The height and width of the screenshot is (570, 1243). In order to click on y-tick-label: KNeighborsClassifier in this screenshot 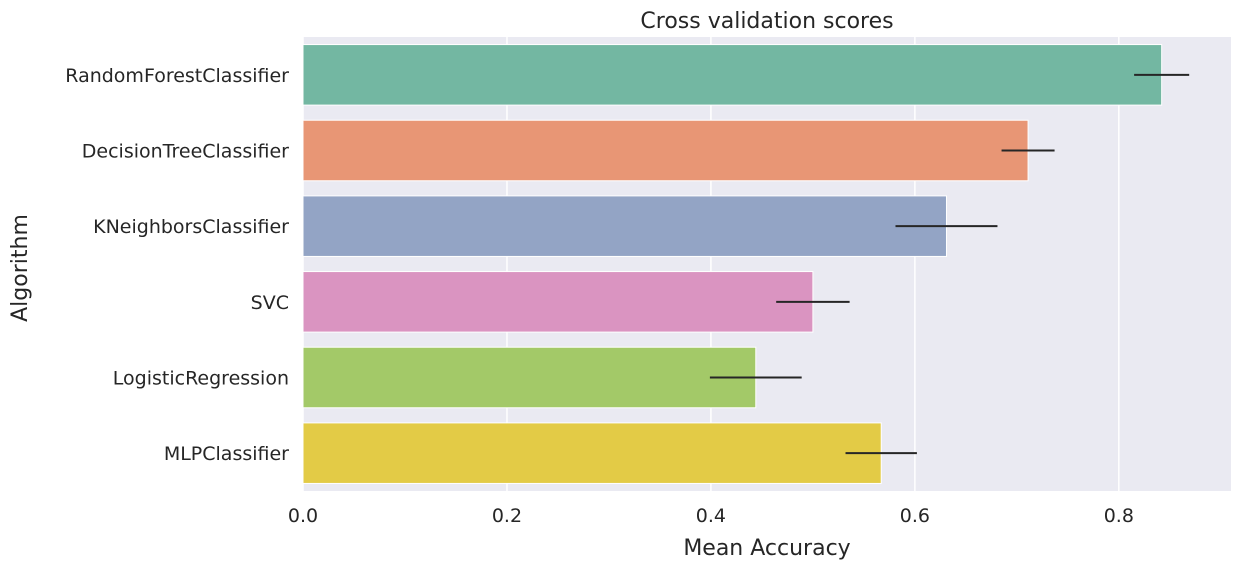, I will do `click(191, 227)`.